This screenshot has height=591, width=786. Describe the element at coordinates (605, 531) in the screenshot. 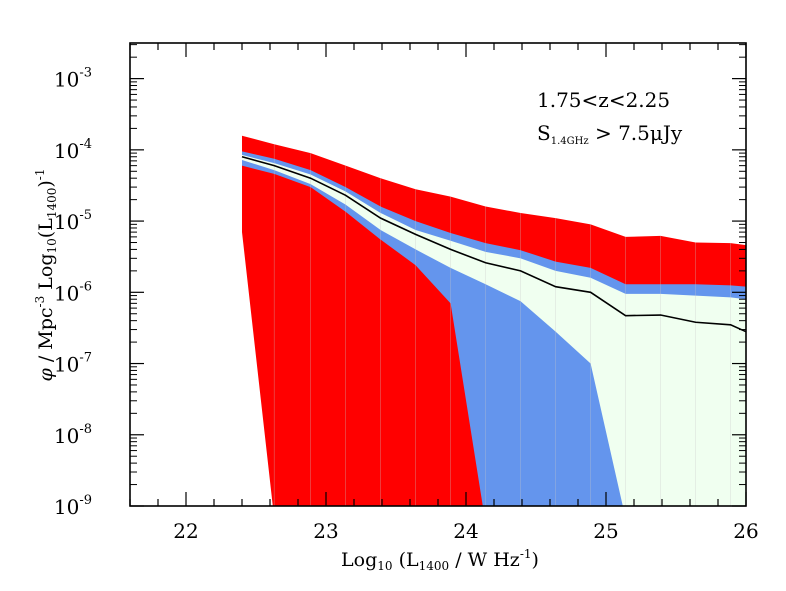

I see `x-tick-label: 25` at that location.